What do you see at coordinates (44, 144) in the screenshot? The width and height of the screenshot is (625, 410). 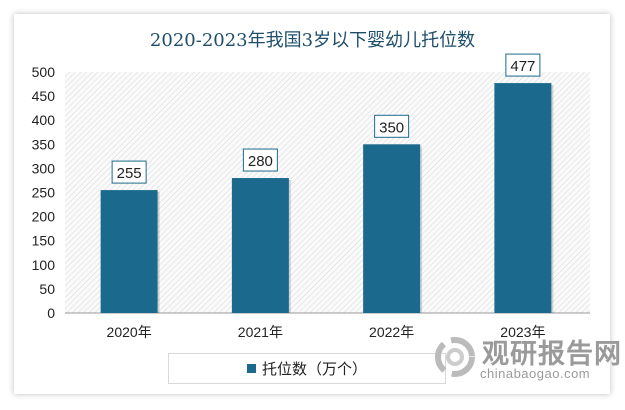 I see `y-tick-label: 350` at bounding box center [44, 144].